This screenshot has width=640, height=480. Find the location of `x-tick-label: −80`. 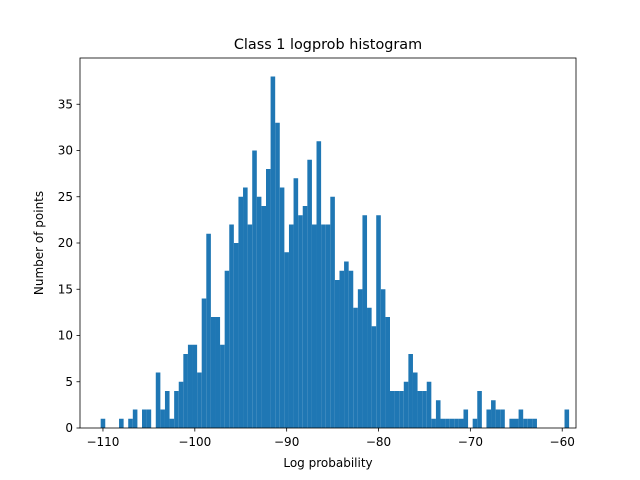

x-tick-label: −80 is located at coordinates (378, 442).